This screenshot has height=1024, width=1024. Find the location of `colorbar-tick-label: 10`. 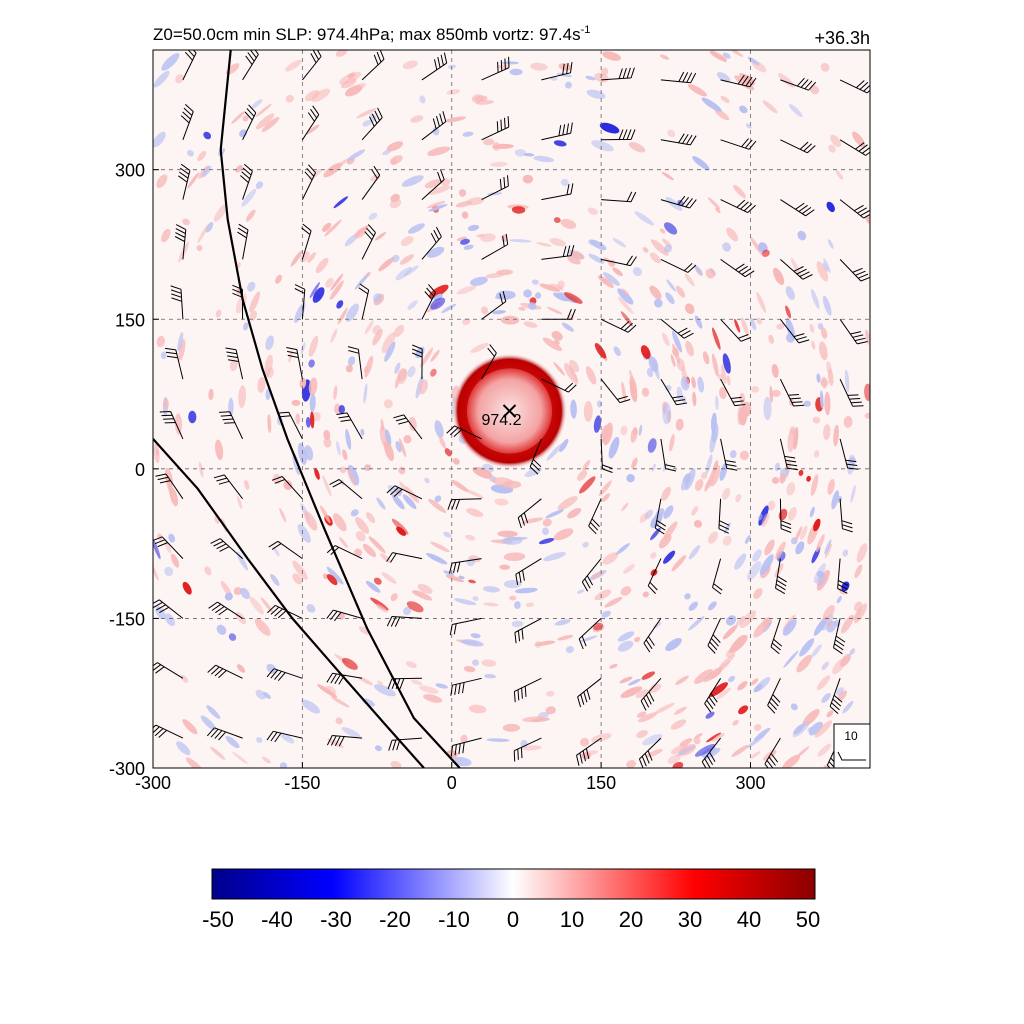

colorbar-tick-label: 10 is located at coordinates (572, 919).